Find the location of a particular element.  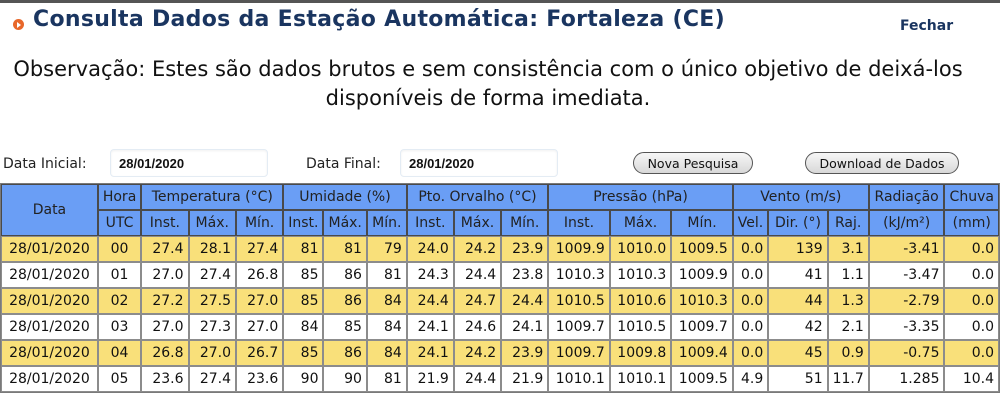

cell-hum-max: 86 is located at coordinates (345, 301).